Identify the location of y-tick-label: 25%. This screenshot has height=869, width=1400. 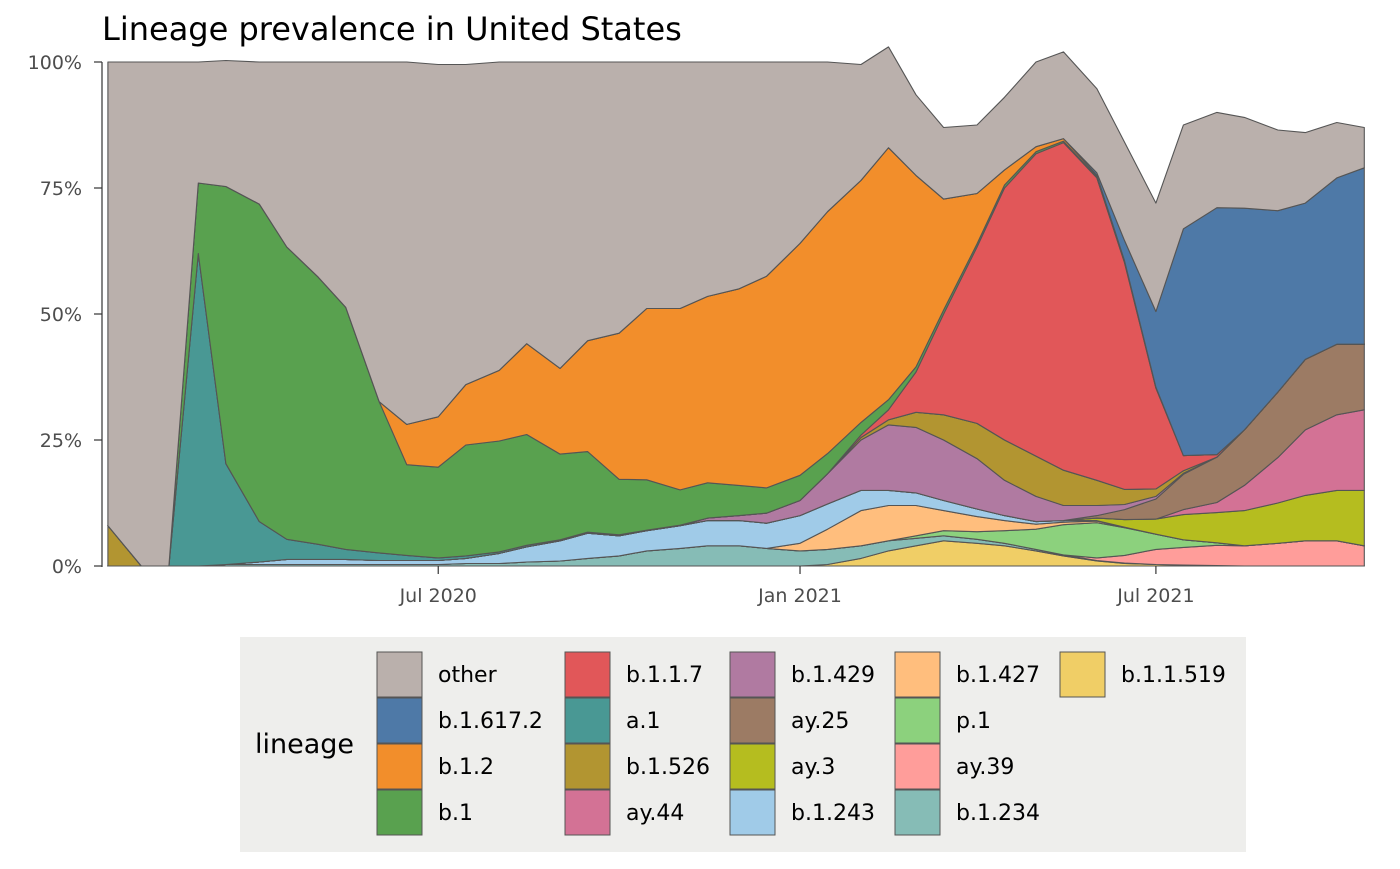
(61, 441).